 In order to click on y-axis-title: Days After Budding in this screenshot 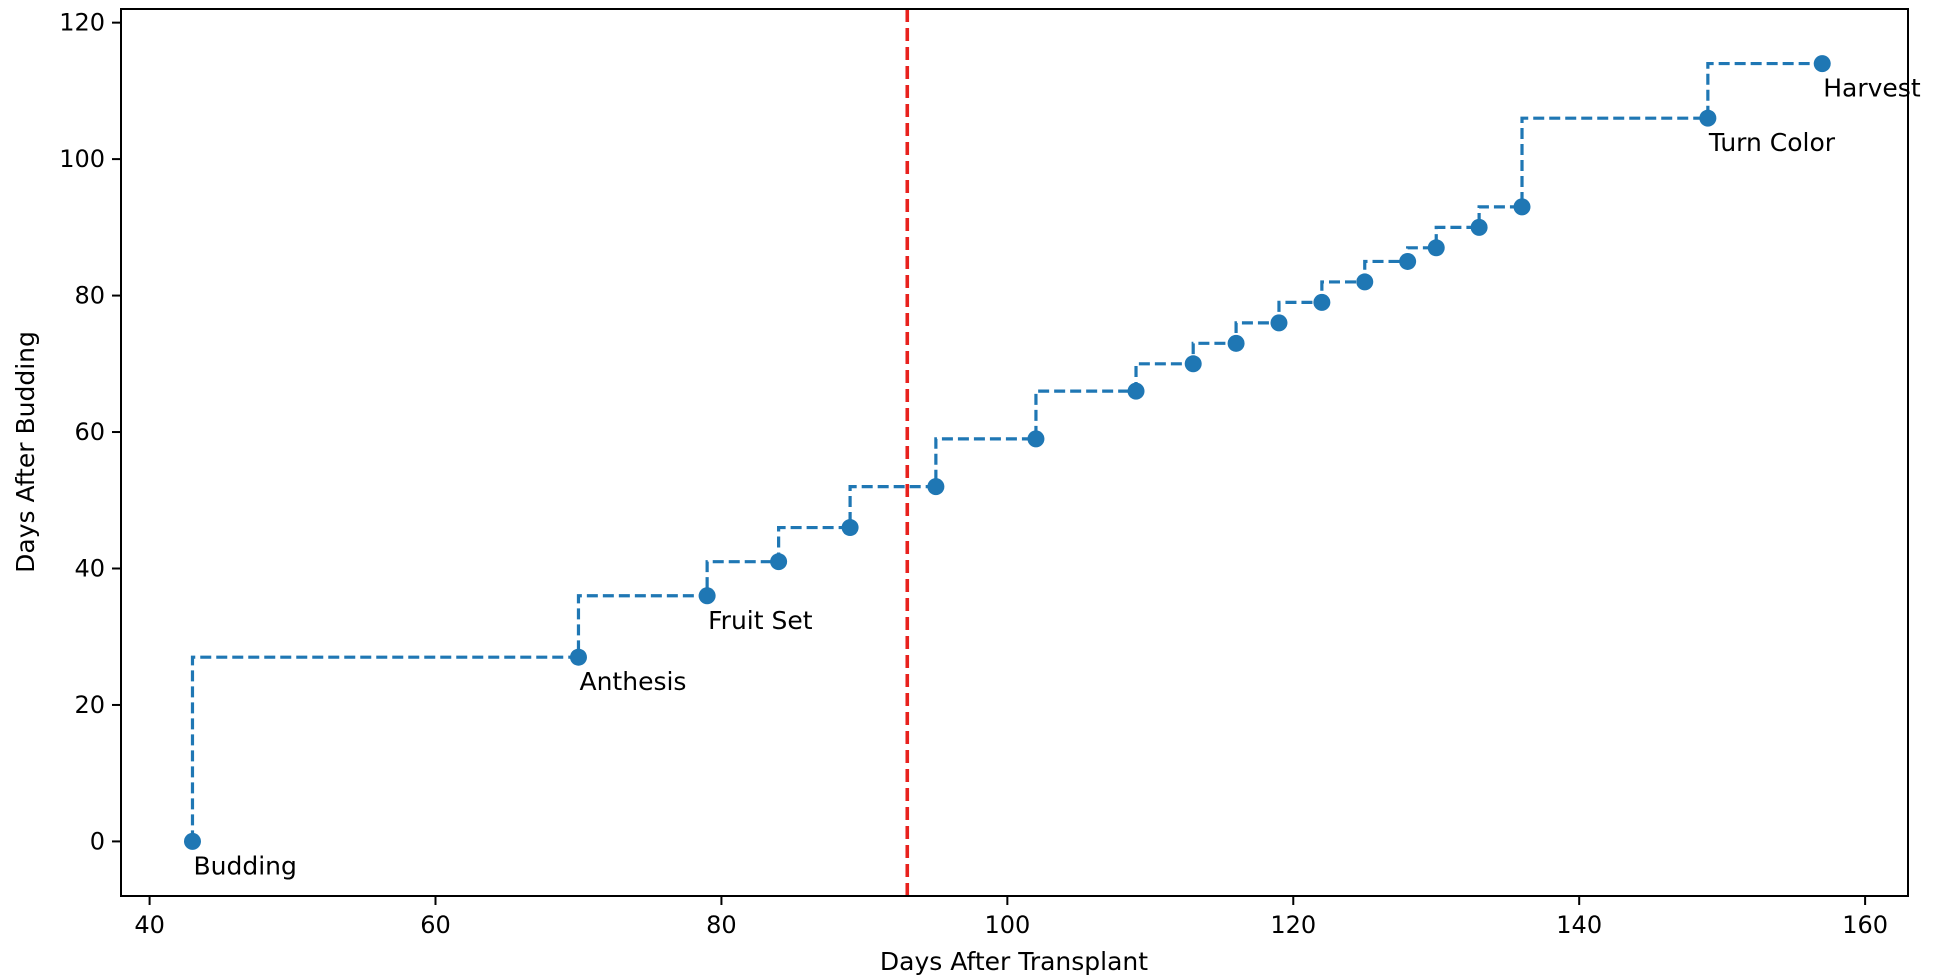, I will do `click(25, 452)`.